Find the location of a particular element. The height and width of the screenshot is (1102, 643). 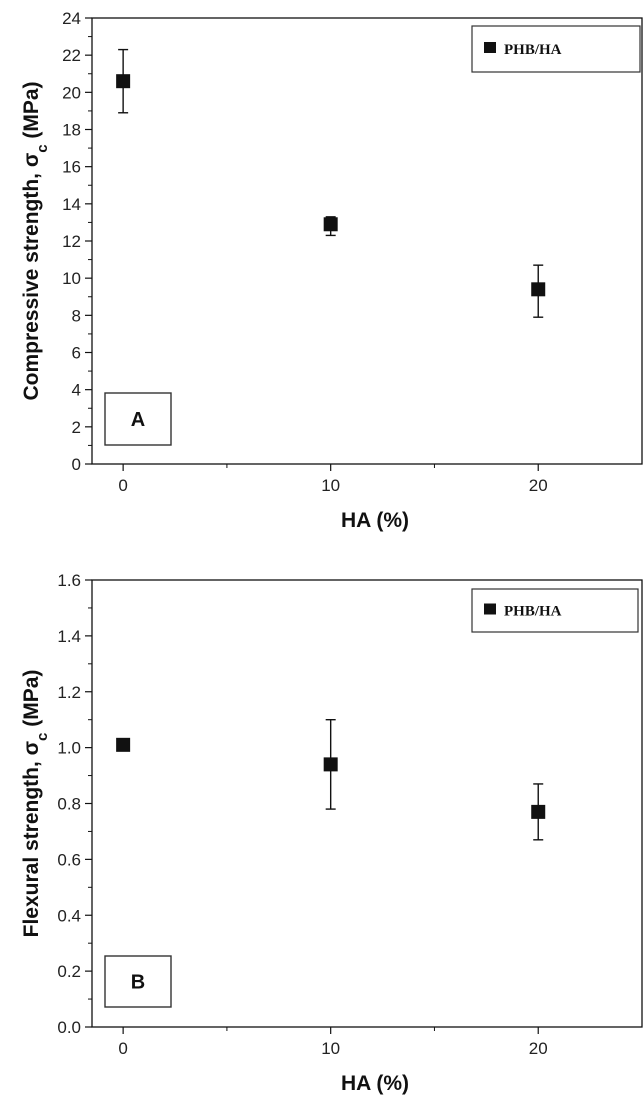

y-axis-title-main: Compressive strength, σ is located at coordinates (31, 277).